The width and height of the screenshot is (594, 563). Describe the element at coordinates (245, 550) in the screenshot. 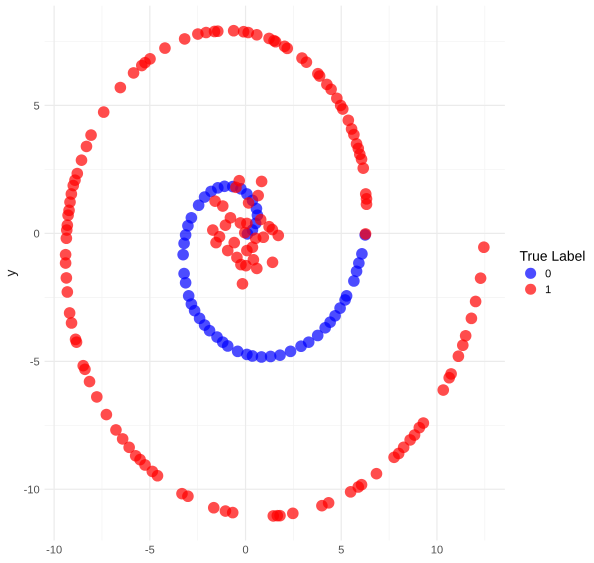

I see `x-tick-label: 0` at that location.